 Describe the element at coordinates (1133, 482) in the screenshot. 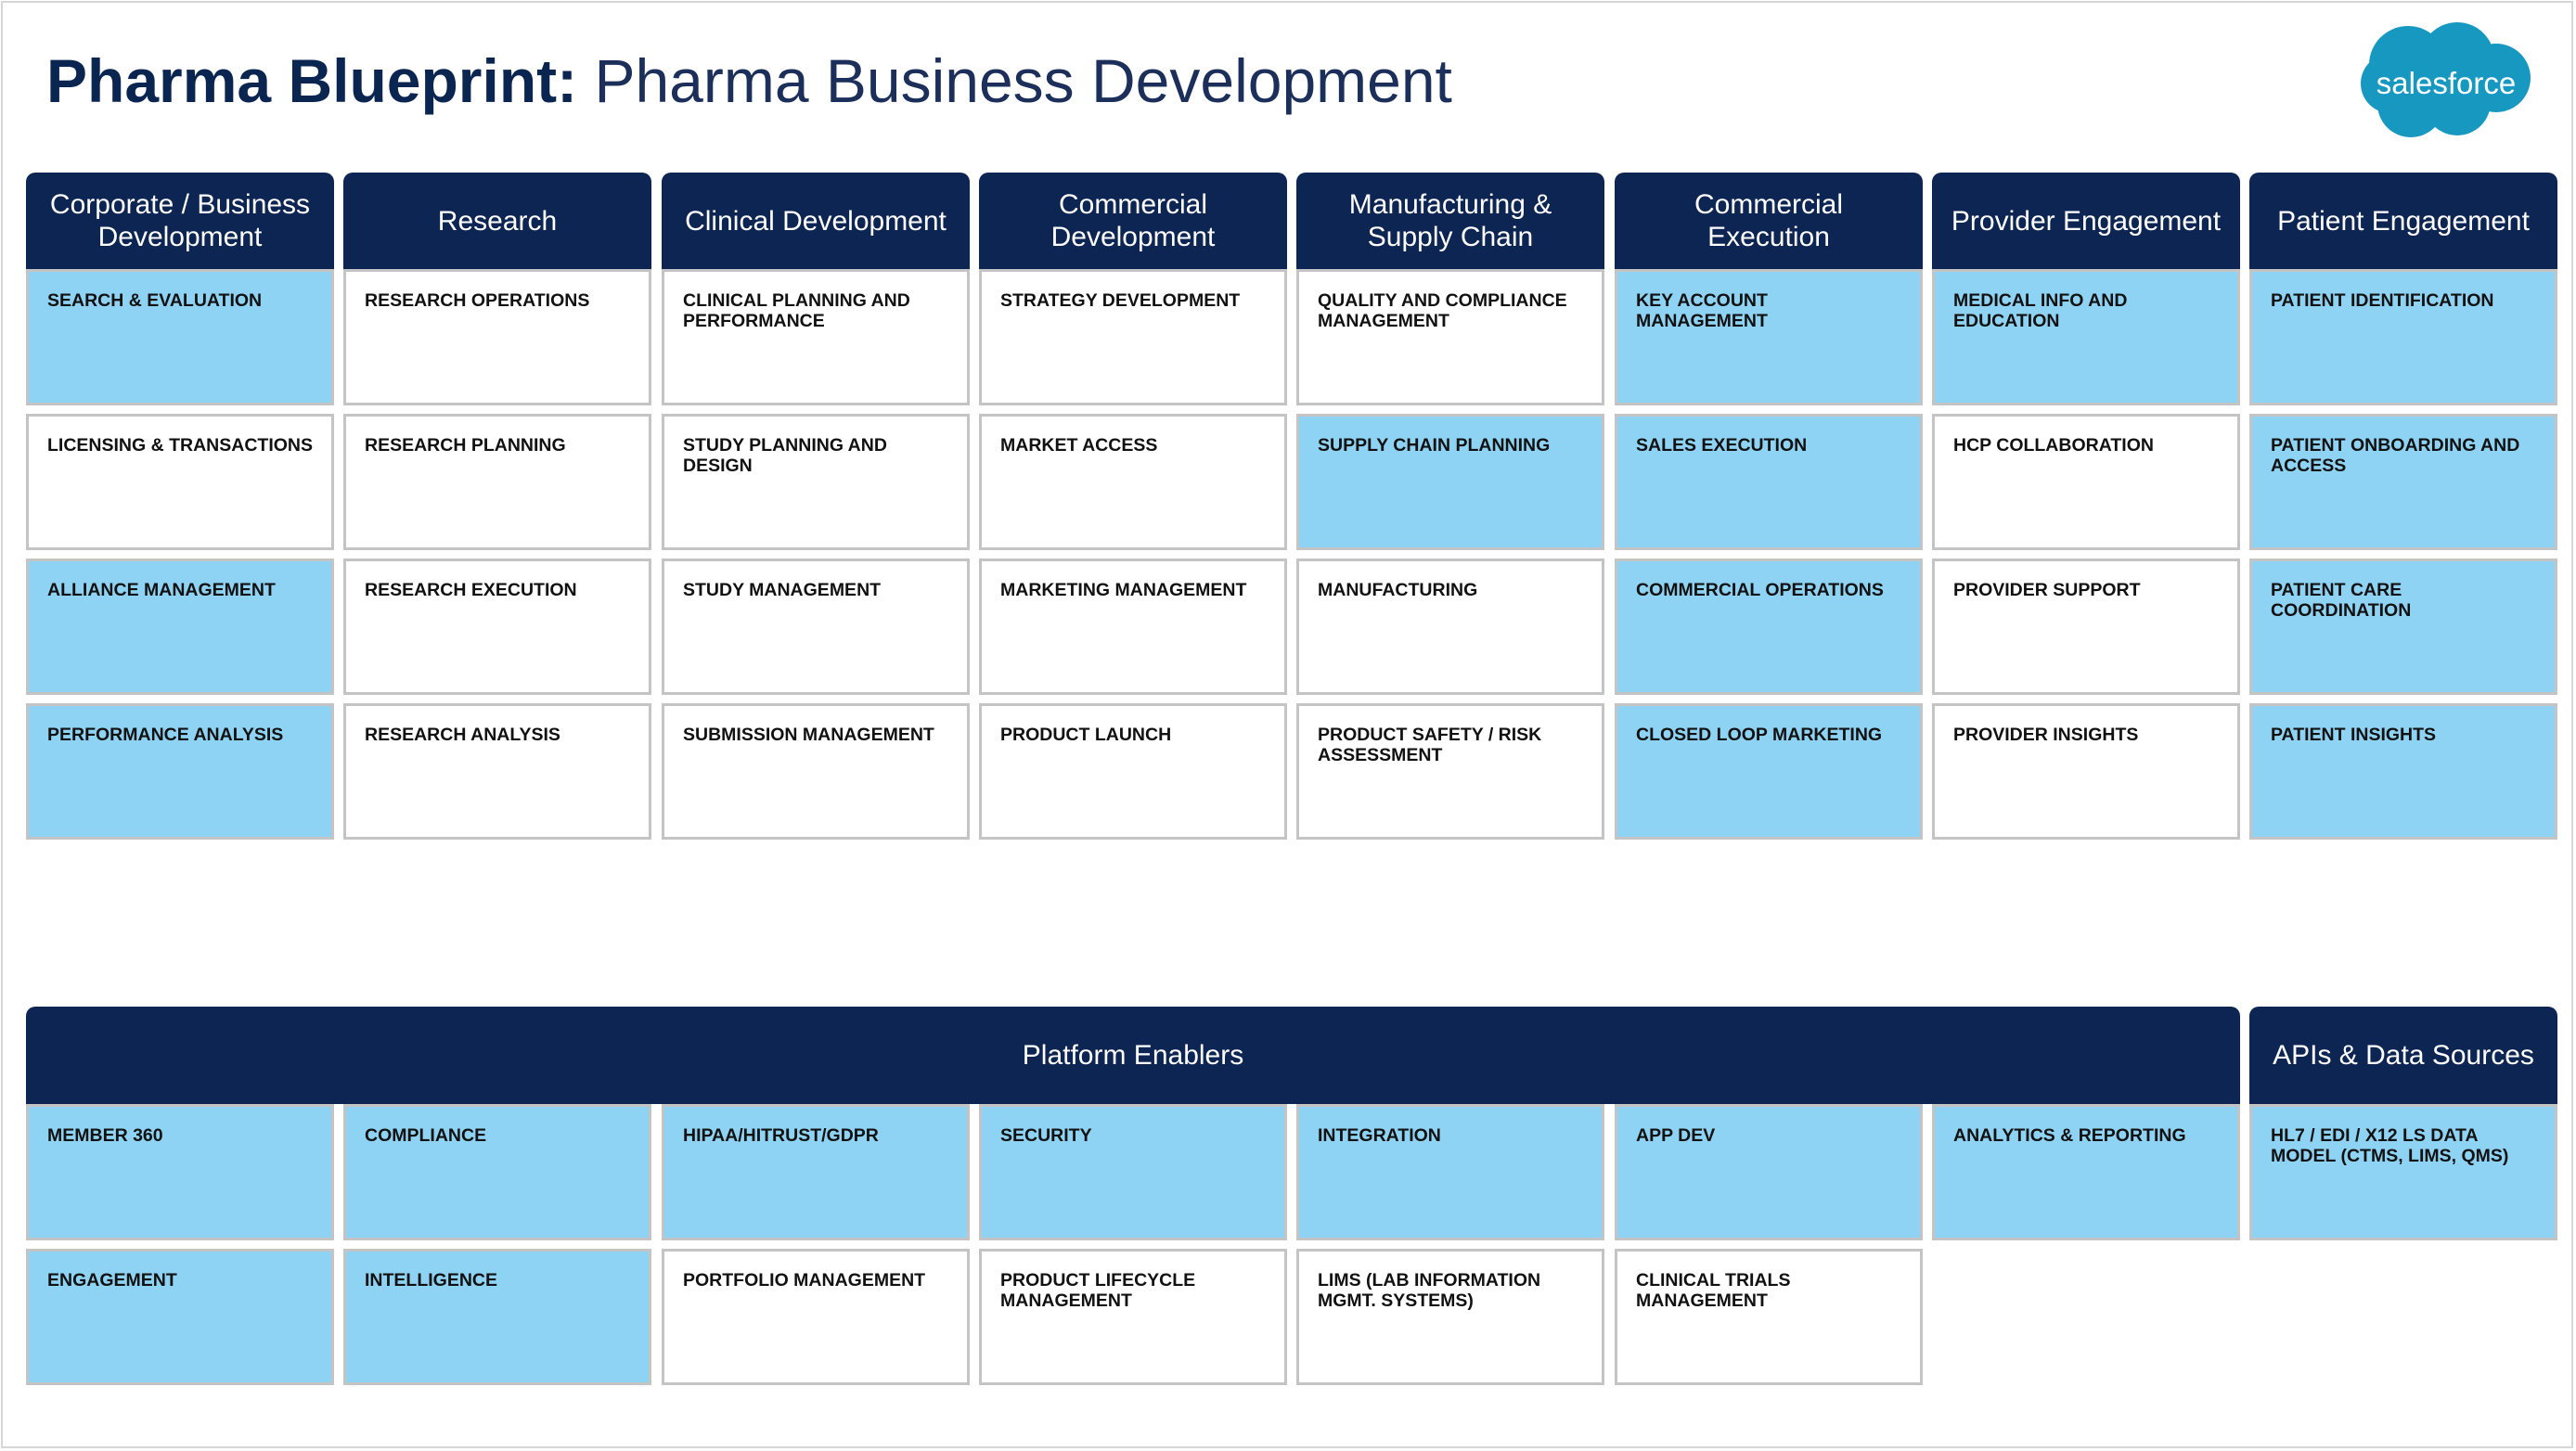

I see `capability-market-access: MARKET ACCESS` at that location.